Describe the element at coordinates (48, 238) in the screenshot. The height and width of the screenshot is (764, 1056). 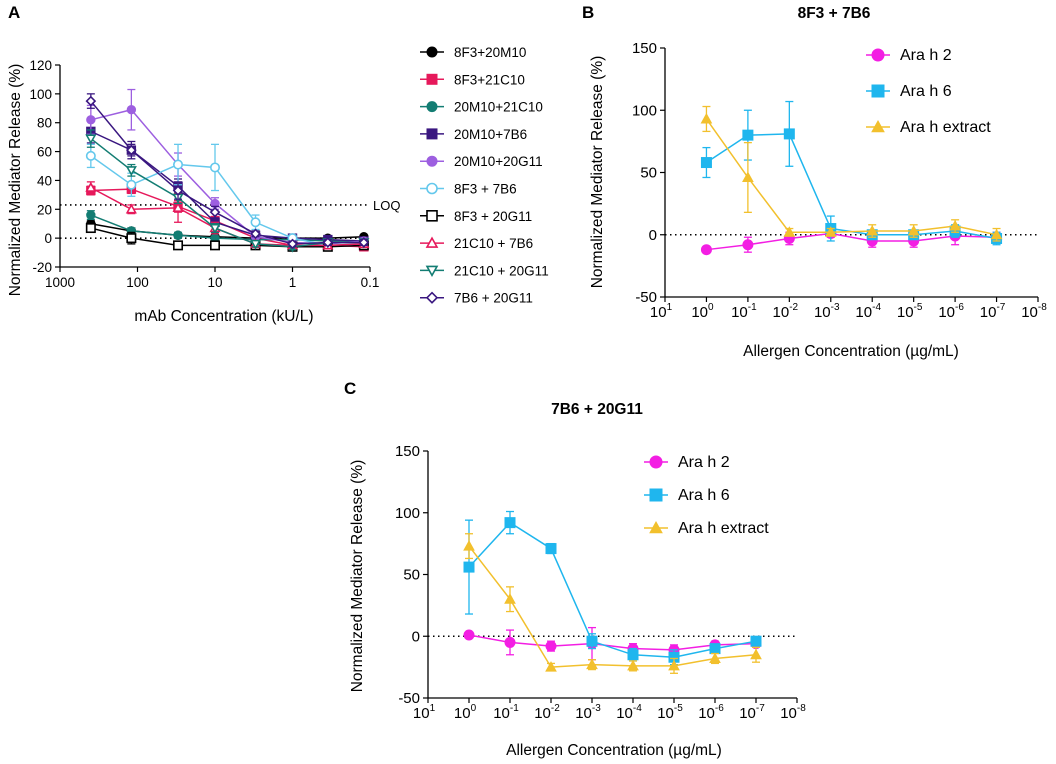
I see `y-tick-label: 0` at that location.